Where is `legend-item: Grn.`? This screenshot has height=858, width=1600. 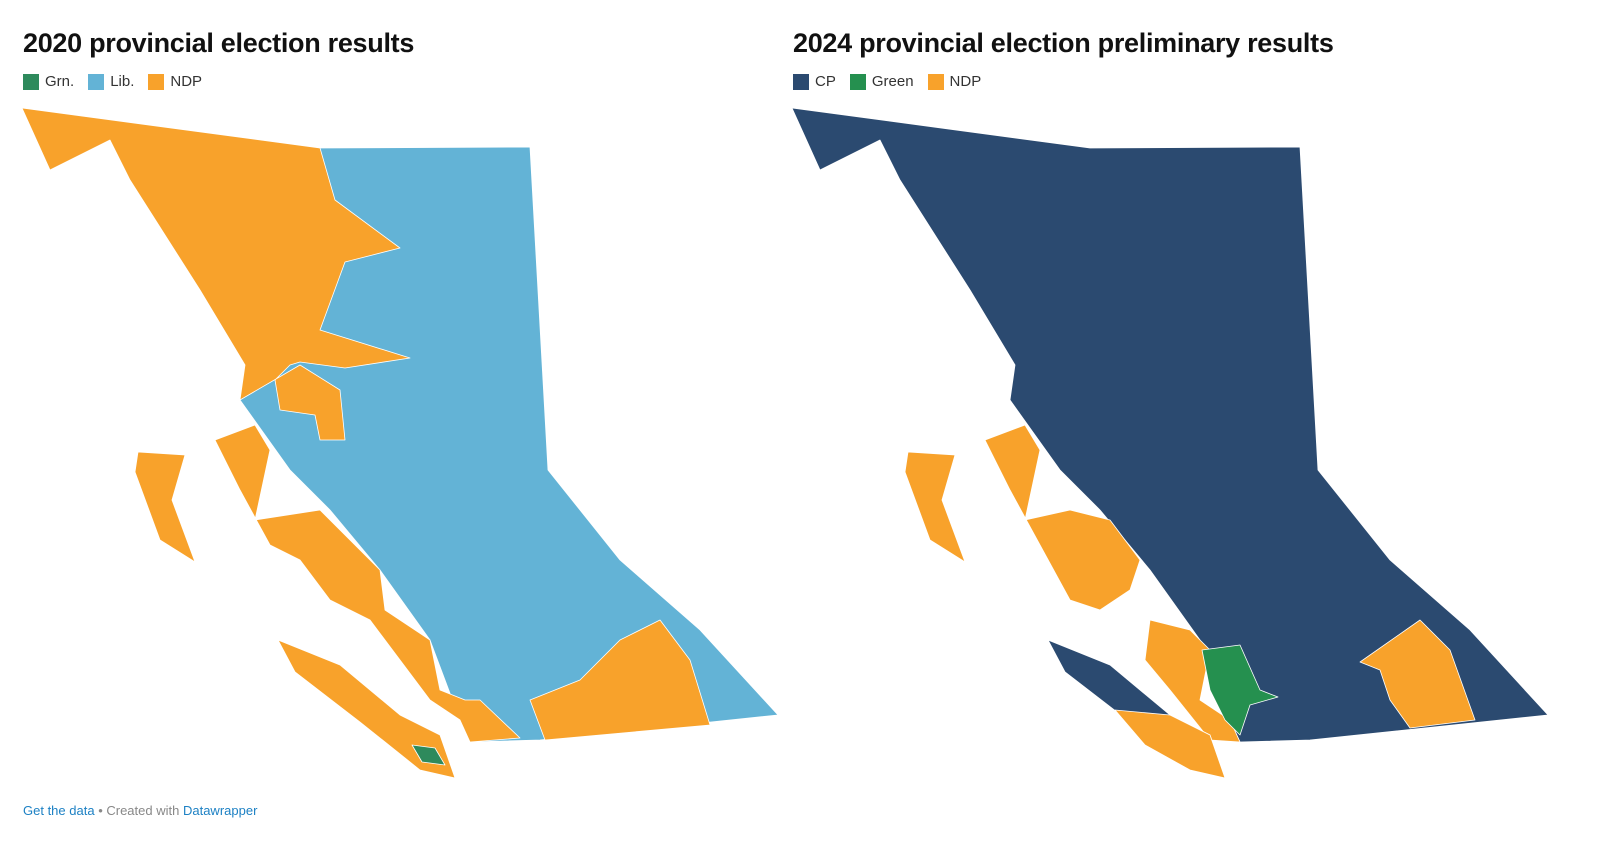 legend-item: Grn. is located at coordinates (48, 81).